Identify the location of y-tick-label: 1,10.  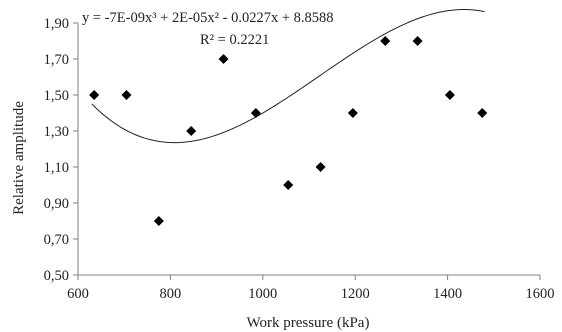
(56, 168).